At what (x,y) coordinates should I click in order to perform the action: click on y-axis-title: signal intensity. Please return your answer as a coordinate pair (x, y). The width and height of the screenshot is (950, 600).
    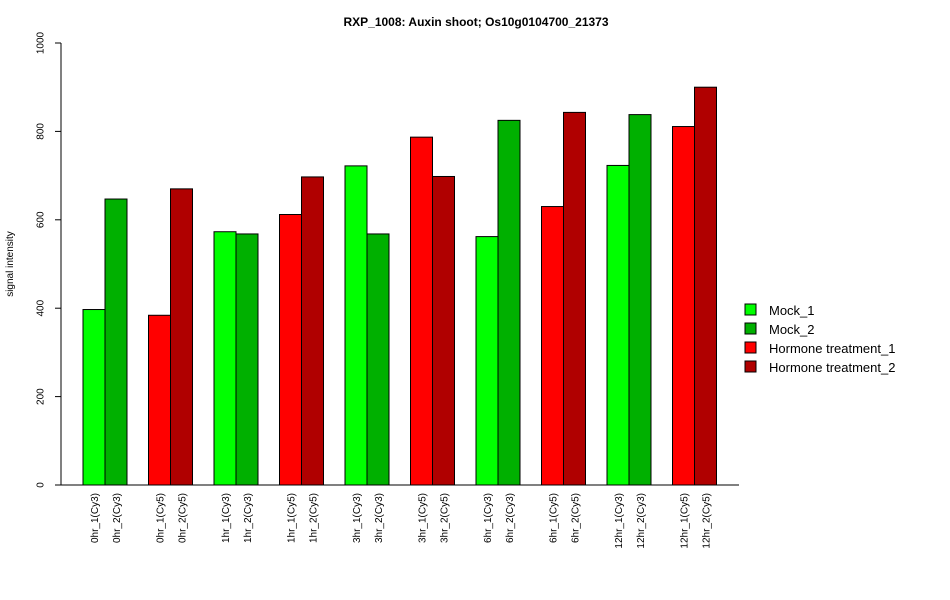
    Looking at the image, I should click on (10, 264).